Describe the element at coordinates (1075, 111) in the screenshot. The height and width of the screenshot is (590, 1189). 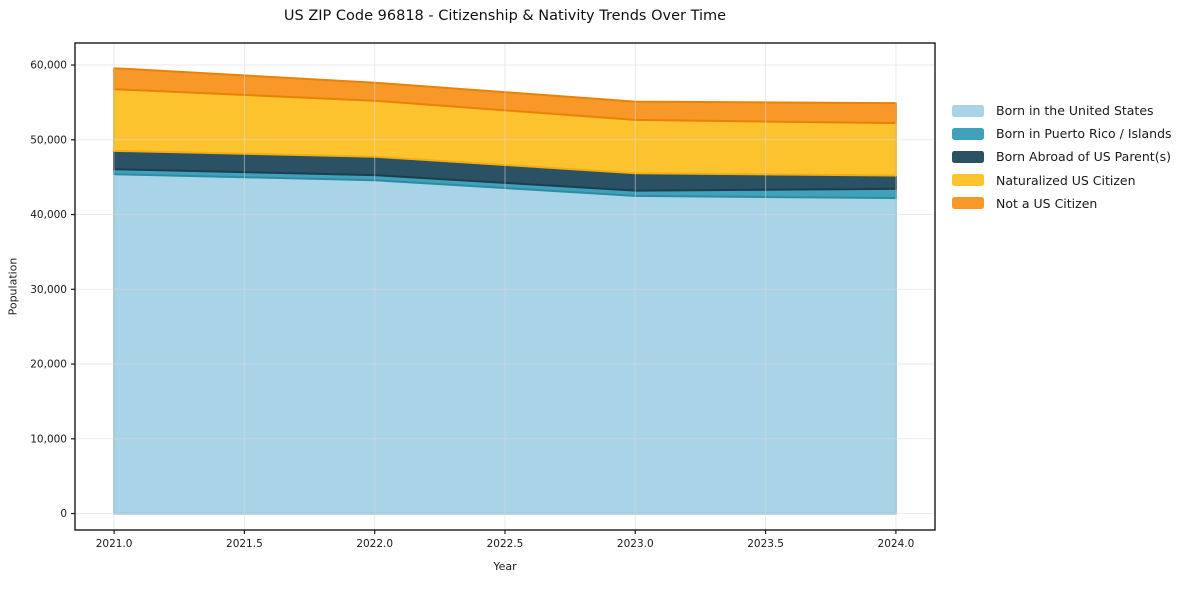
I see `legend-label: Born in the United States` at that location.